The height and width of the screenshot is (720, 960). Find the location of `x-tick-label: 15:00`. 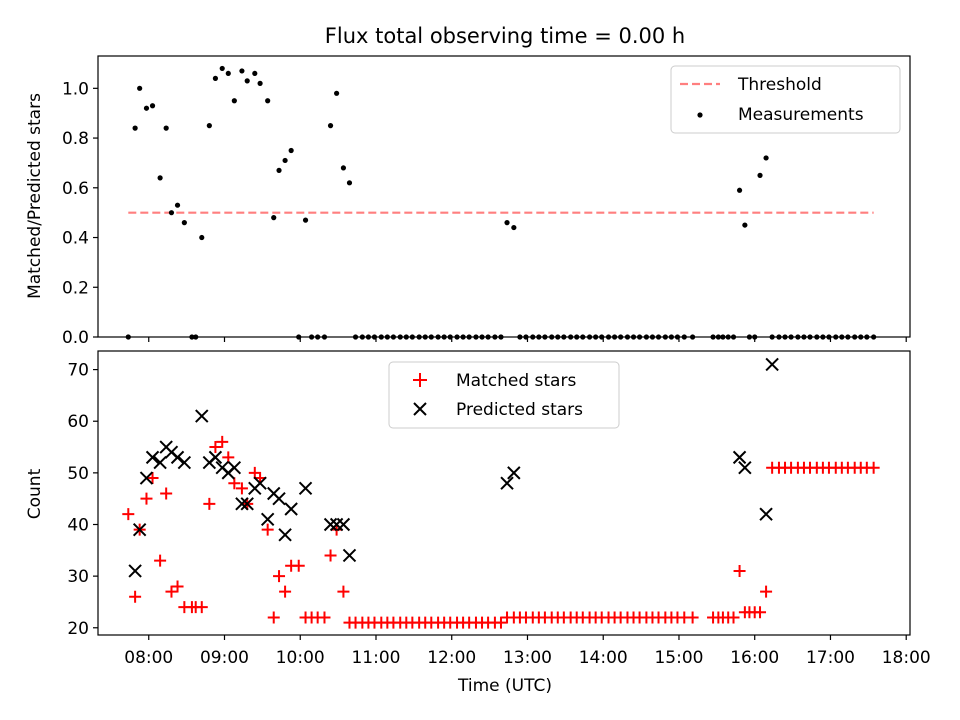

x-tick-label: 15:00 is located at coordinates (678, 658).